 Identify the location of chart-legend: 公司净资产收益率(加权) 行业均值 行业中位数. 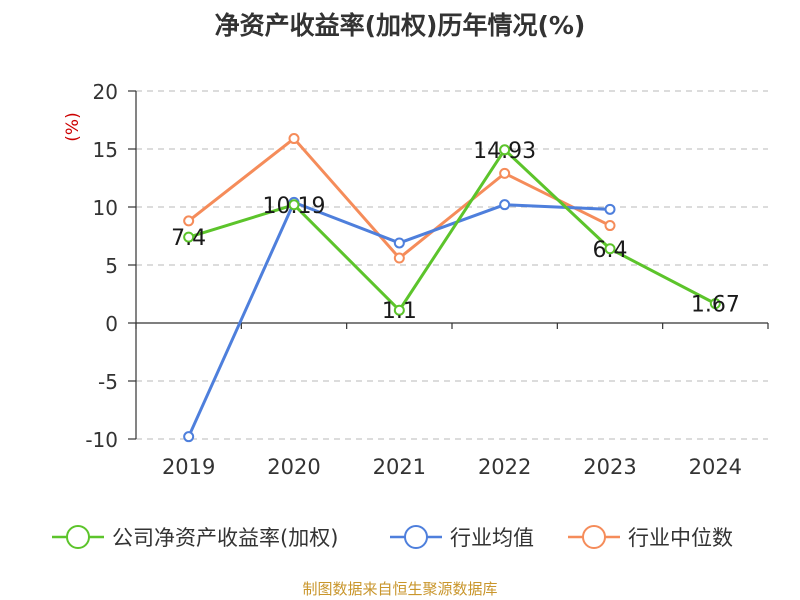
(400, 537).